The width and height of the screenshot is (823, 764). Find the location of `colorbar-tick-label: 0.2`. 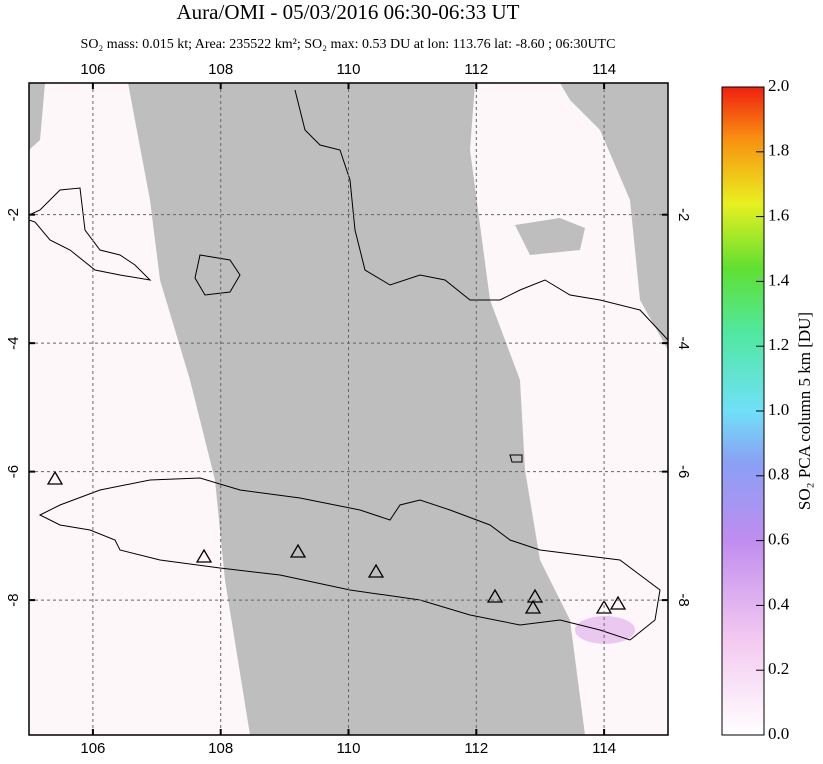

colorbar-tick-label: 0.2 is located at coordinates (778, 668).